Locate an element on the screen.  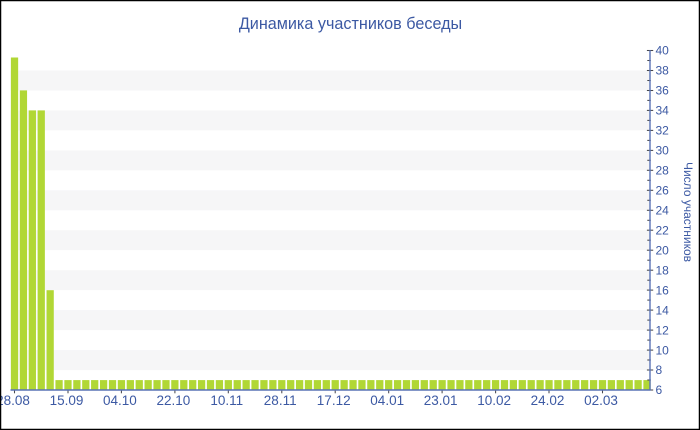
svg-text: 12 is located at coordinates (663, 330).